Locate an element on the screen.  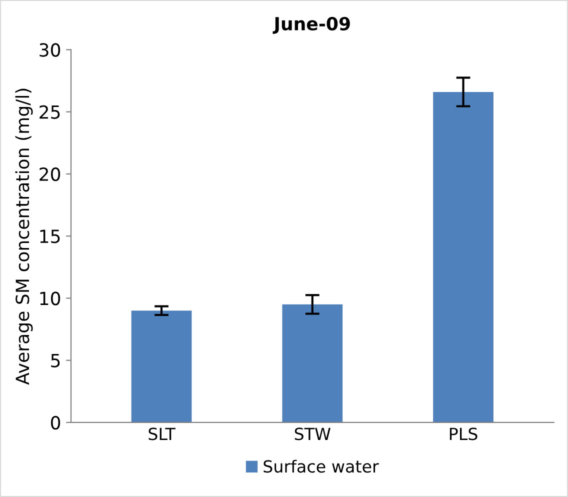
y-tick-label: 20 is located at coordinates (50, 174).